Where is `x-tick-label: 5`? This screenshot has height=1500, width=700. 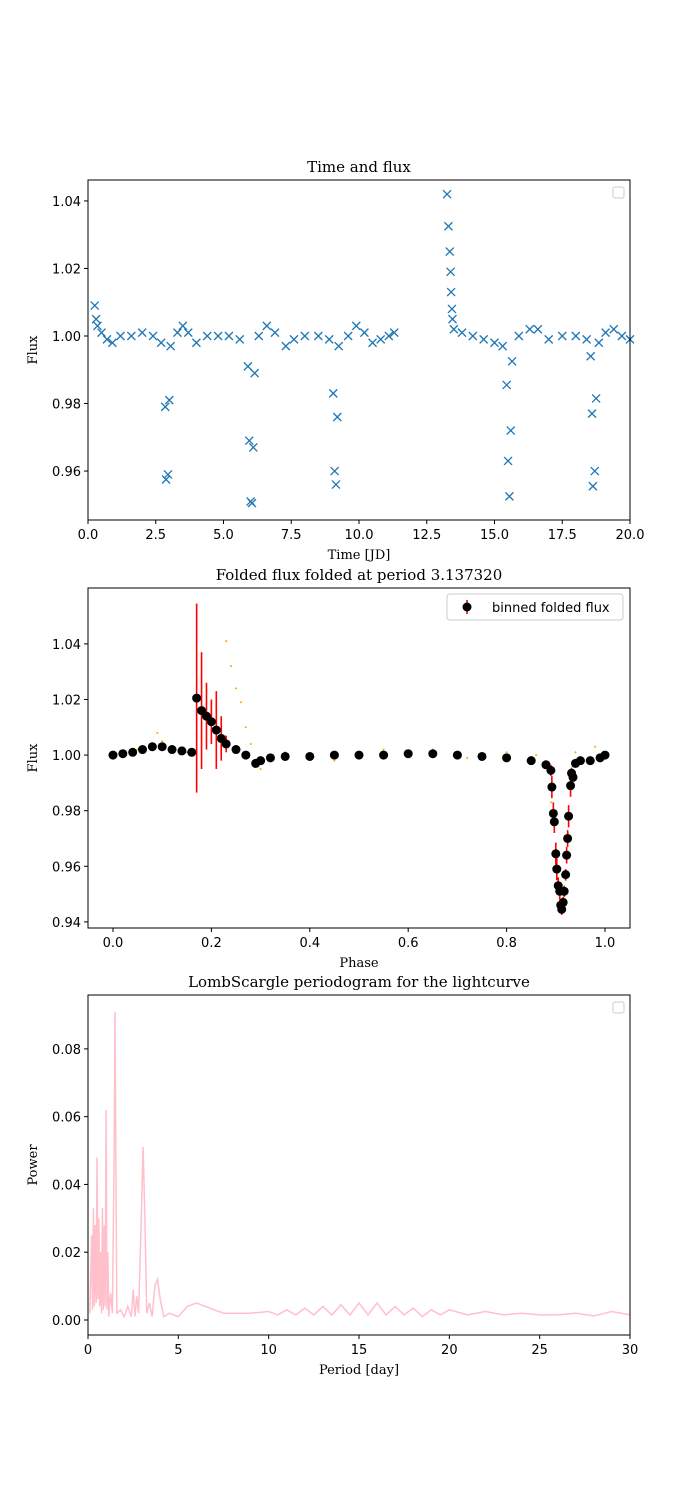
x-tick-label: 5 is located at coordinates (178, 1350).